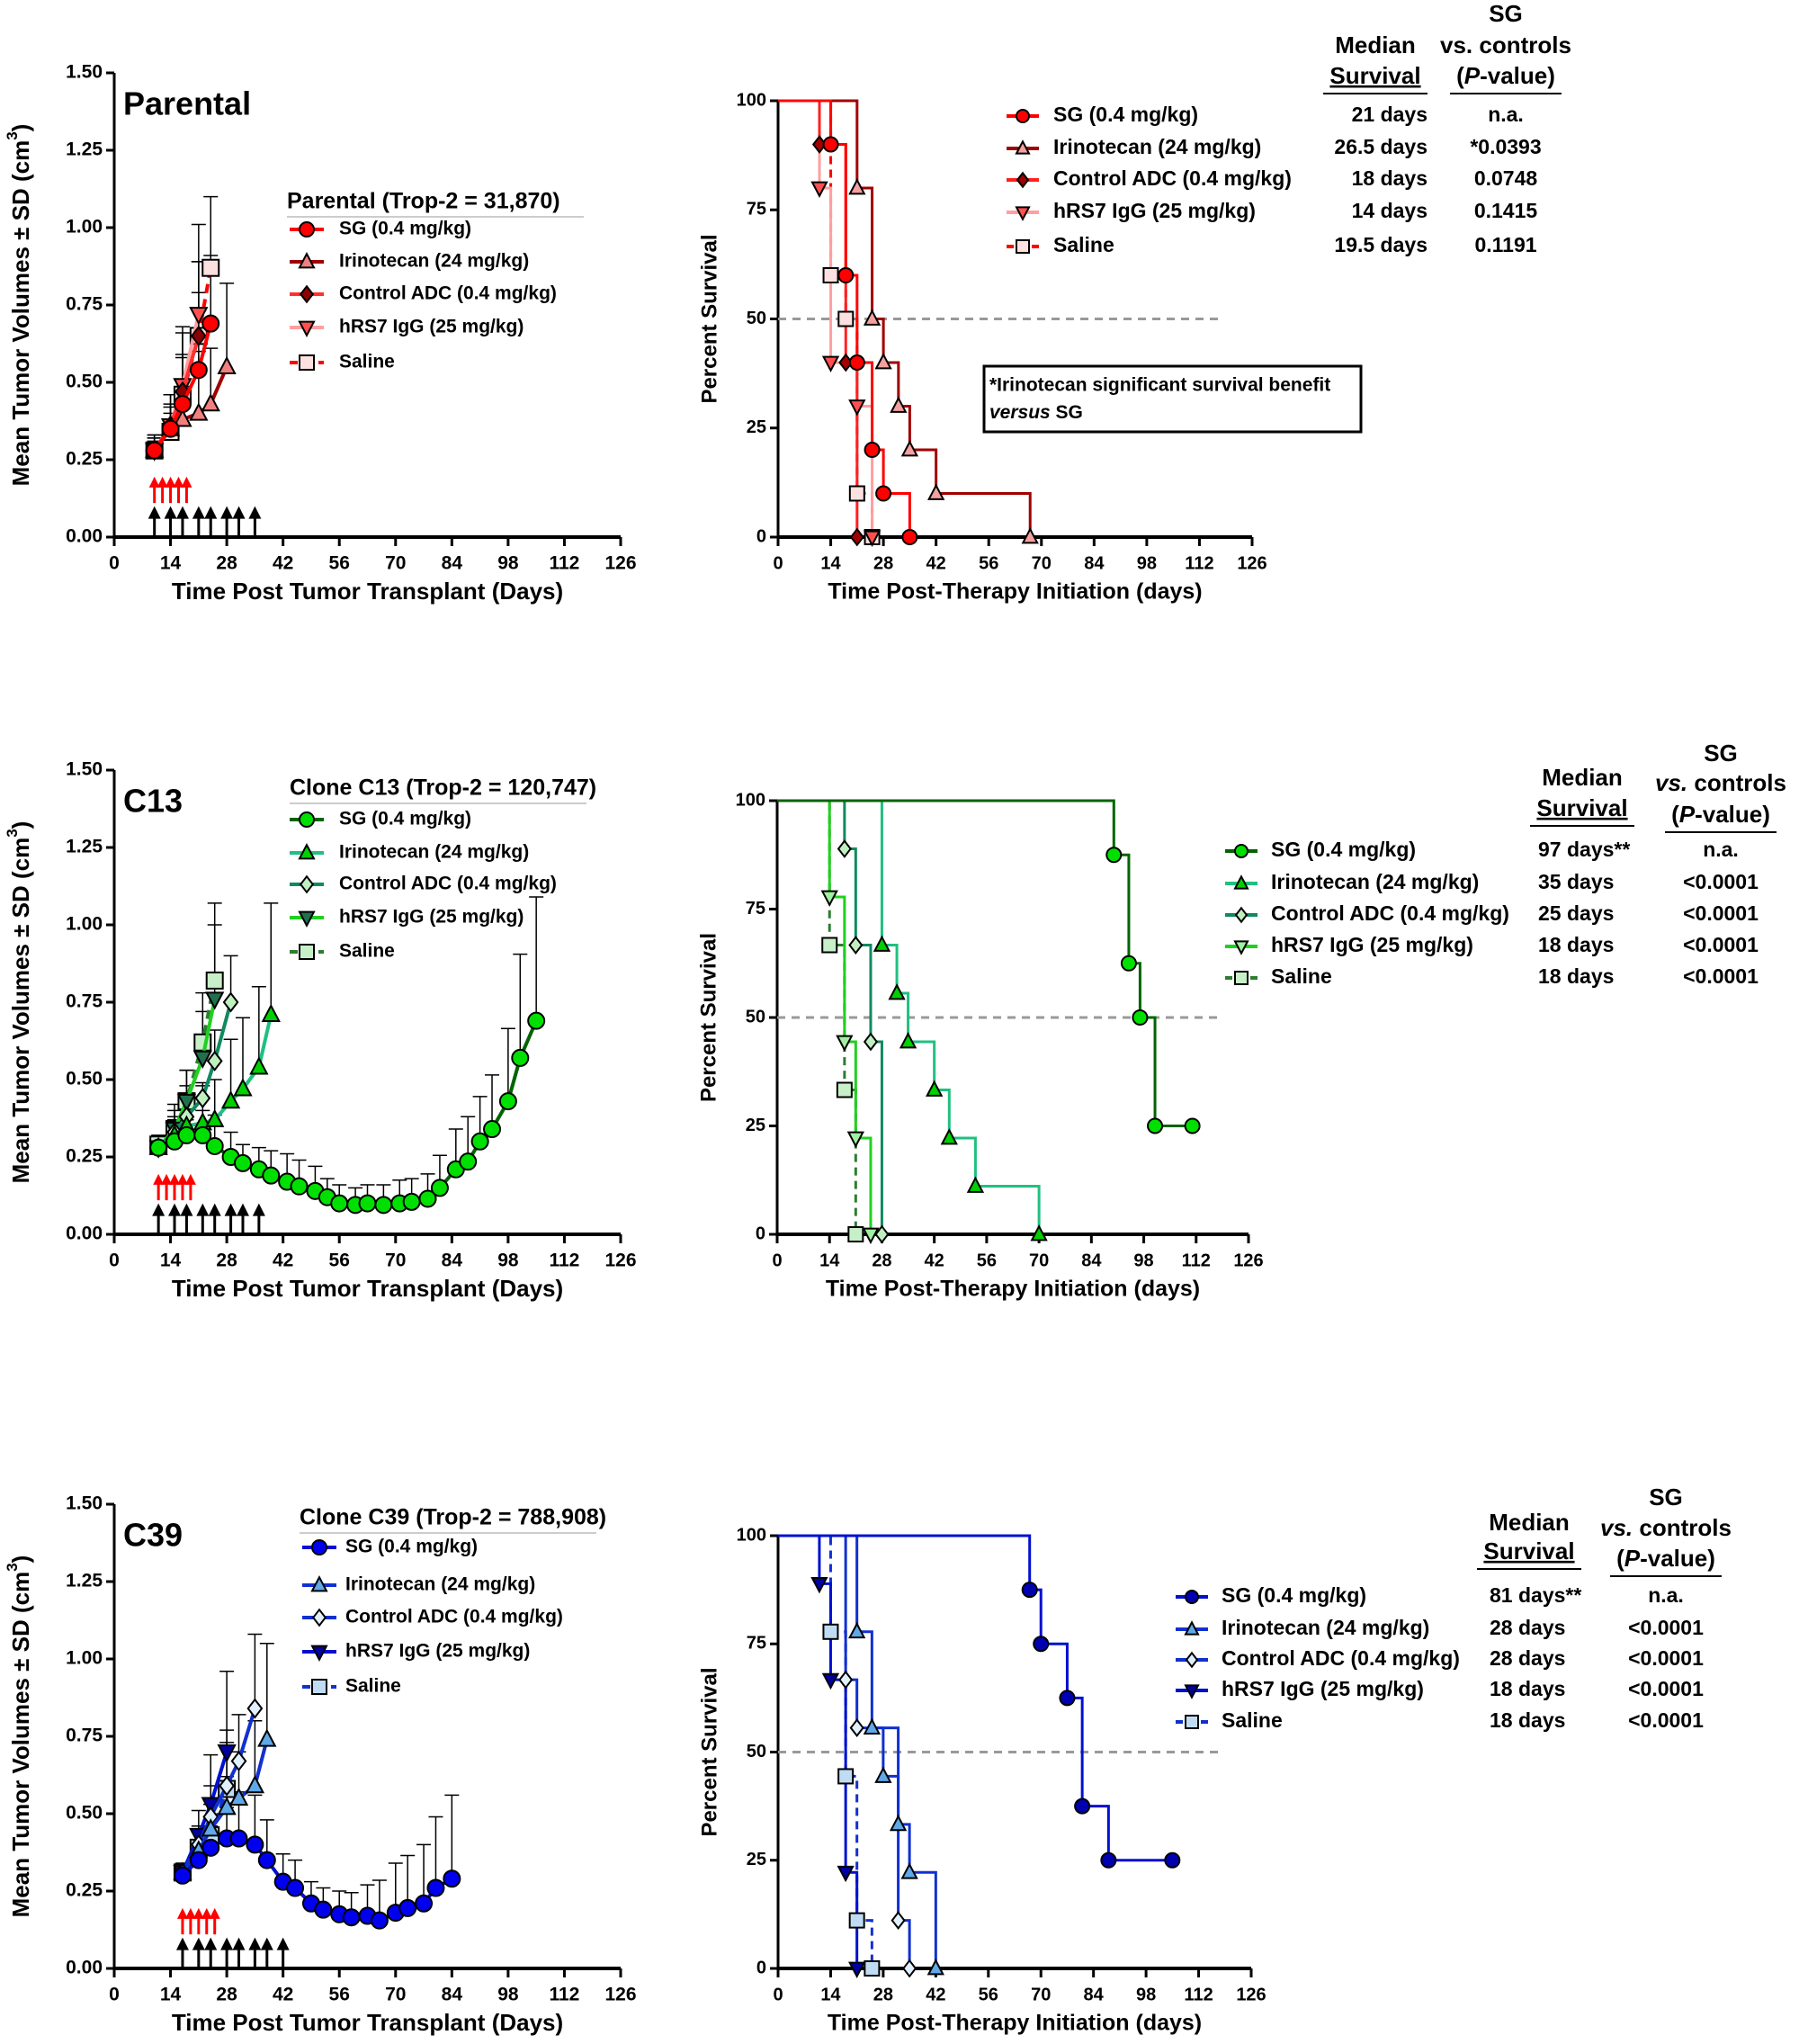 Image resolution: width=1799 pixels, height=2044 pixels. What do you see at coordinates (508, 1261) in the screenshot?
I see `x-tick-label: 98` at bounding box center [508, 1261].